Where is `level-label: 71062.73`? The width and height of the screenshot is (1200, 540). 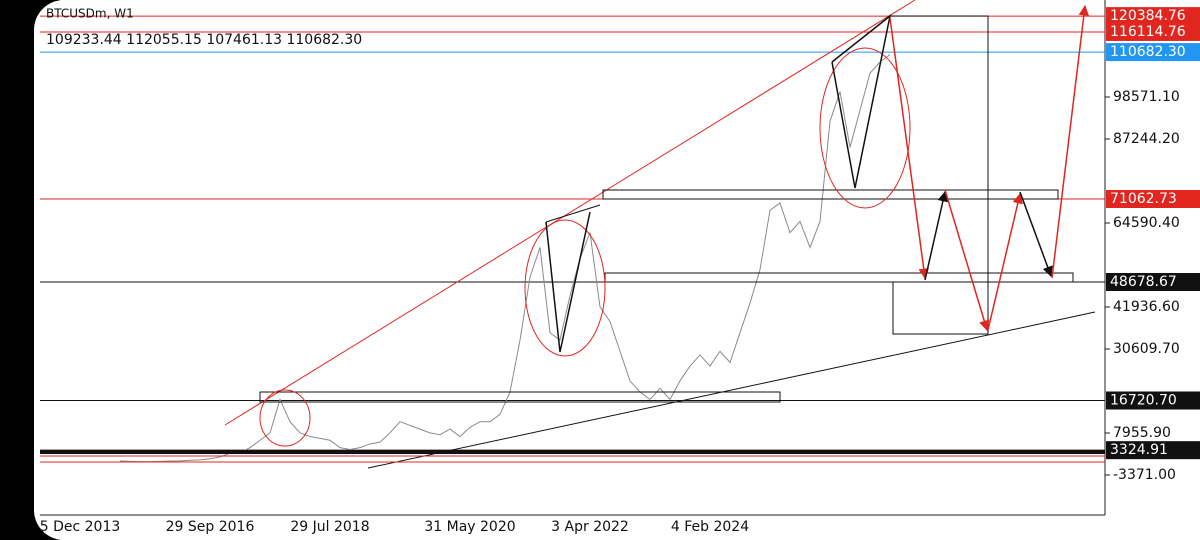
level-label: 71062.73 is located at coordinates (1143, 199).